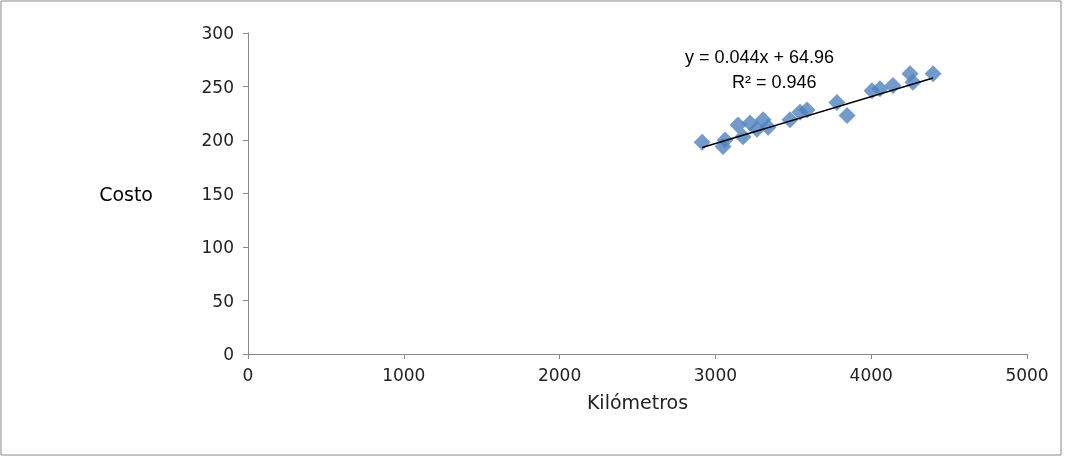  What do you see at coordinates (217, 140) in the screenshot?
I see `y-tick-label: 200` at bounding box center [217, 140].